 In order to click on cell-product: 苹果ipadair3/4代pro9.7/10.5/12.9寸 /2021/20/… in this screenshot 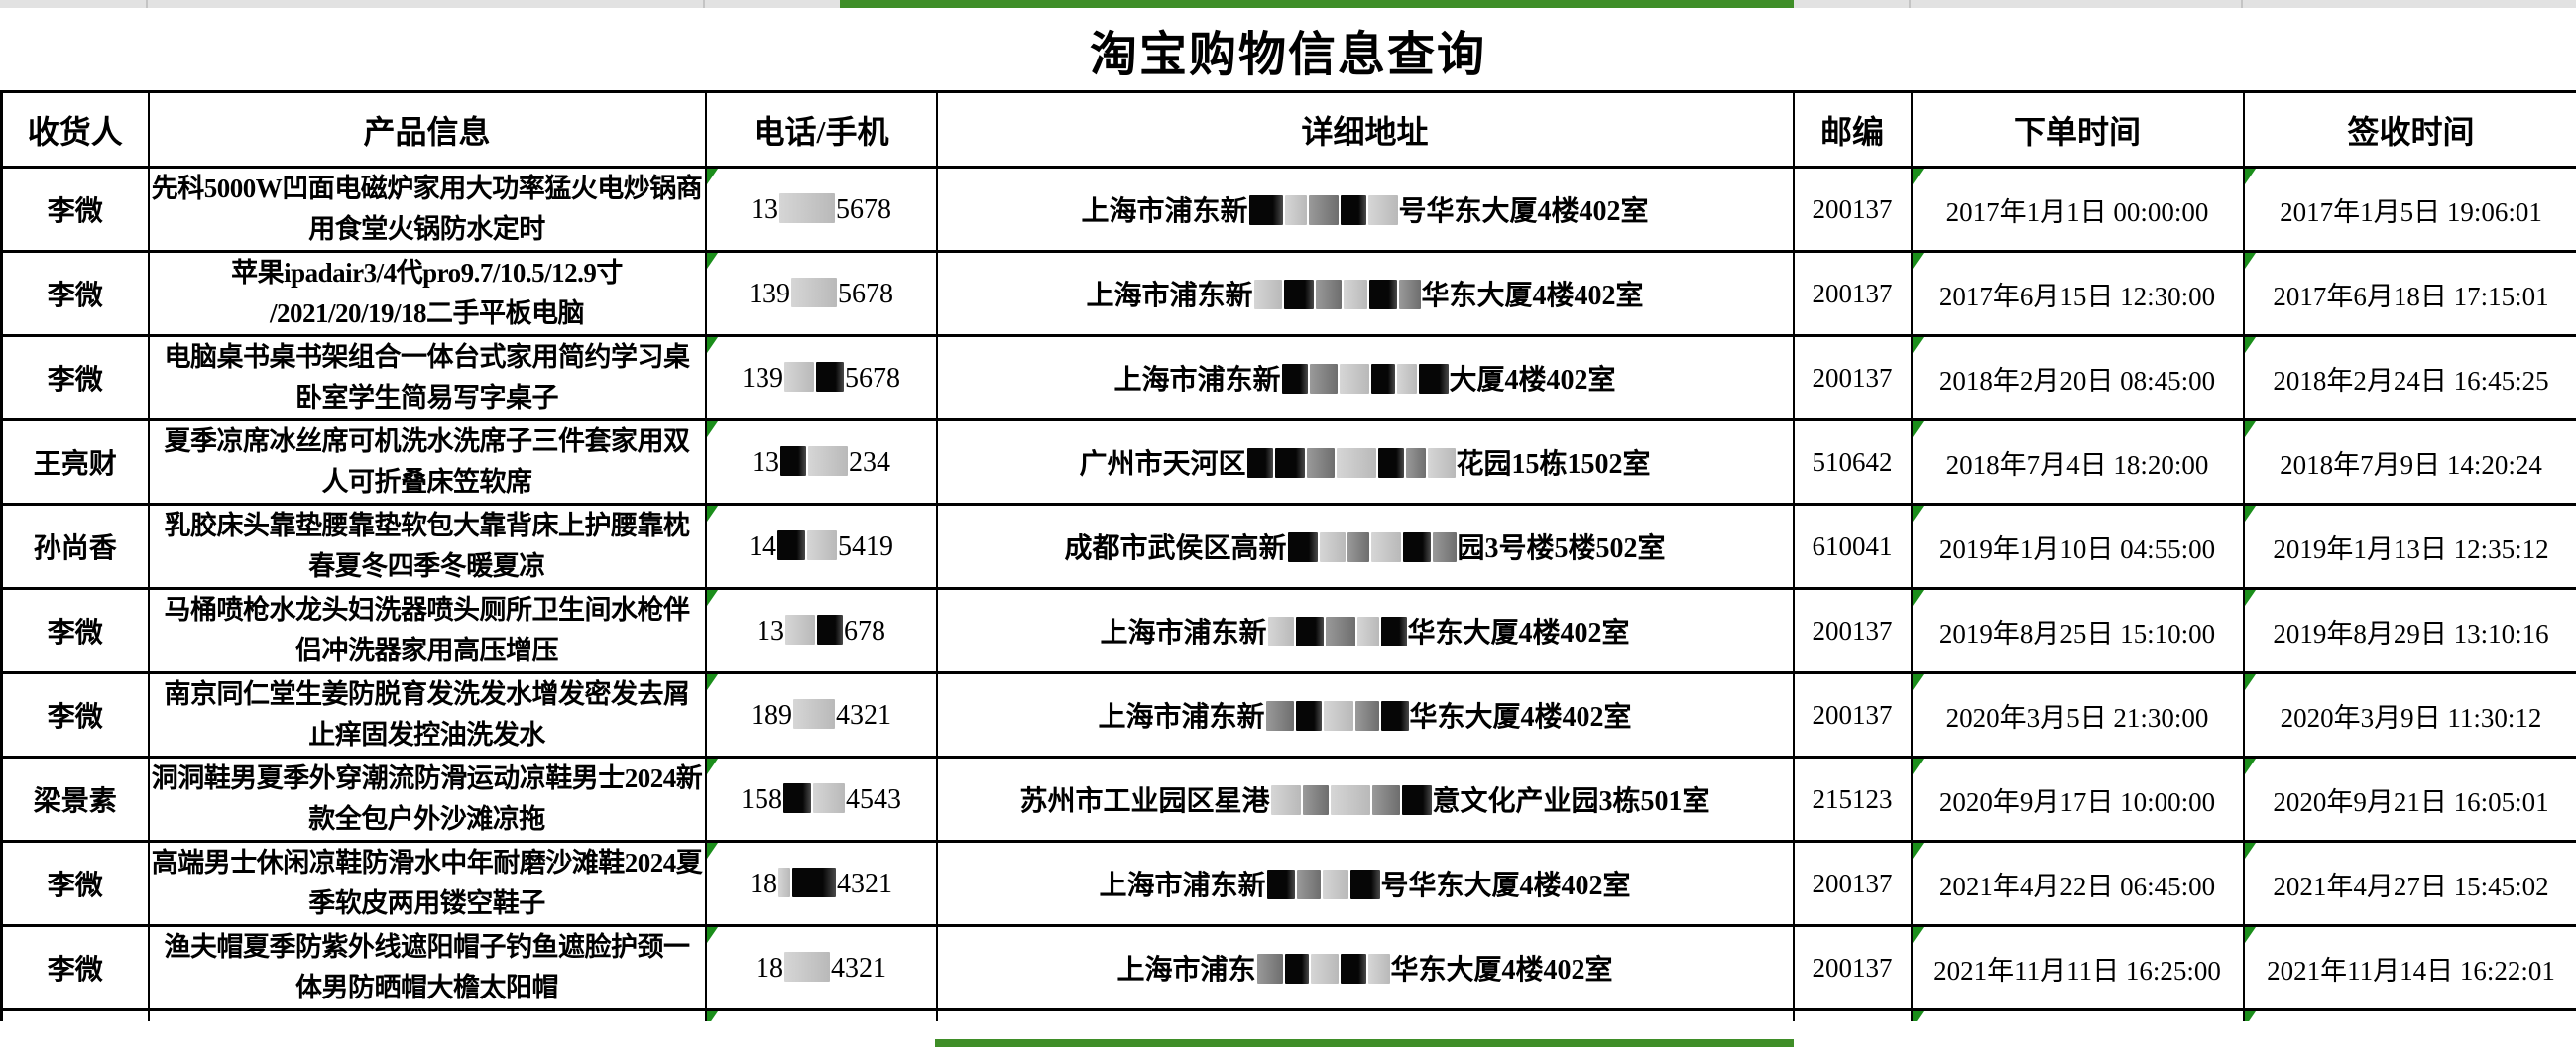, I will do `click(427, 293)`.